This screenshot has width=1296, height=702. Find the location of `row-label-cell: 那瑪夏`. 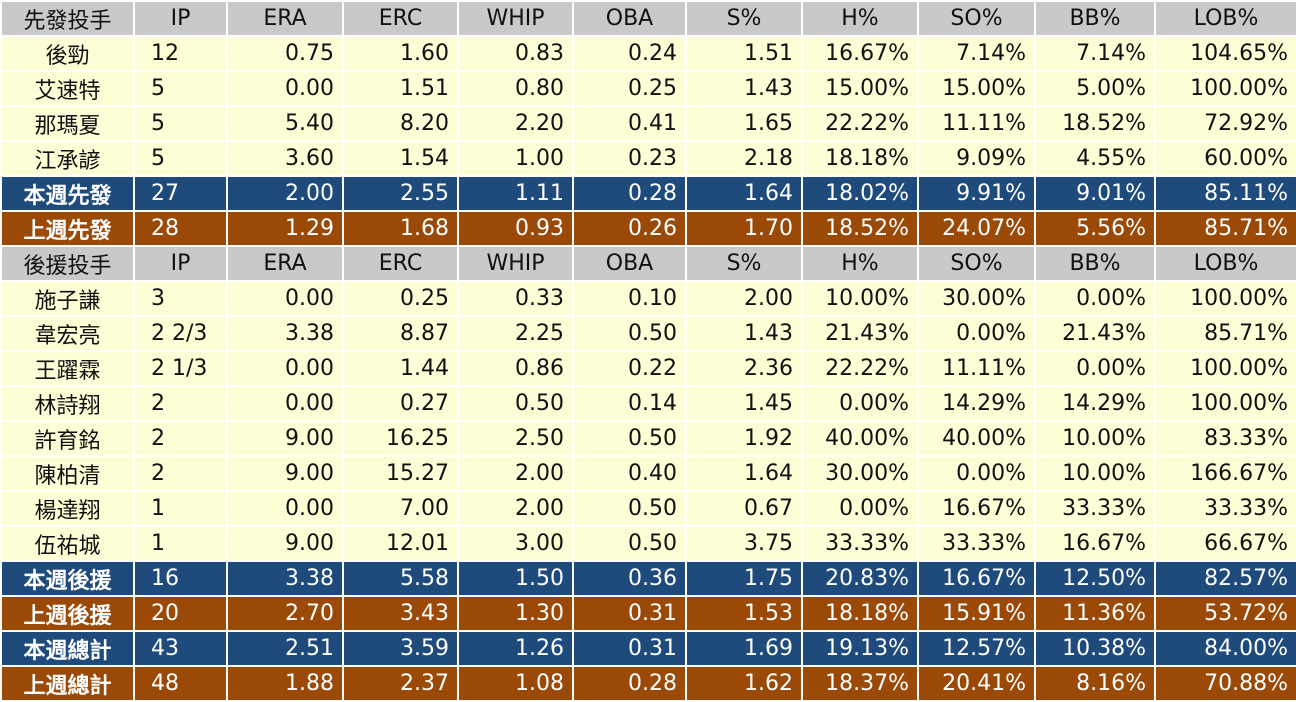

row-label-cell: 那瑪夏 is located at coordinates (67, 123).